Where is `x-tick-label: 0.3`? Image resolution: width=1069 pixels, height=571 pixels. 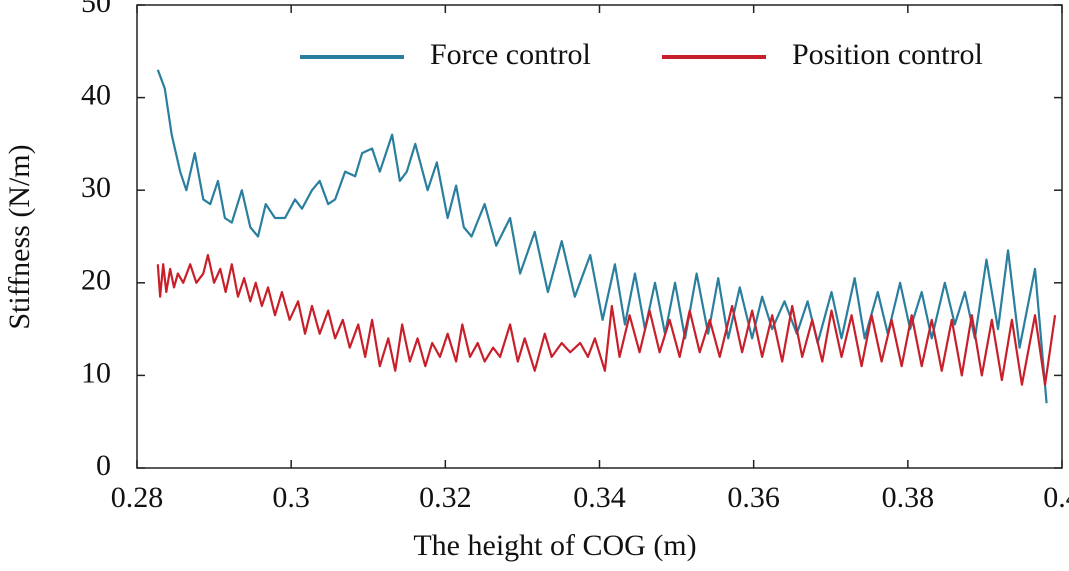 x-tick-label: 0.3 is located at coordinates (291, 497).